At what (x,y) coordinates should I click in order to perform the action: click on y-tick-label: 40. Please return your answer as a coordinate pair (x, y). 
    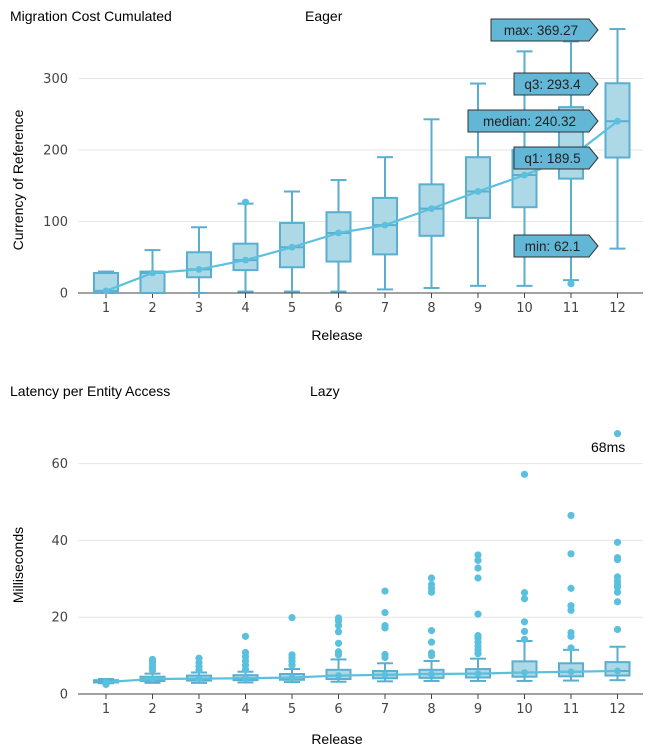
    Looking at the image, I should click on (59, 541).